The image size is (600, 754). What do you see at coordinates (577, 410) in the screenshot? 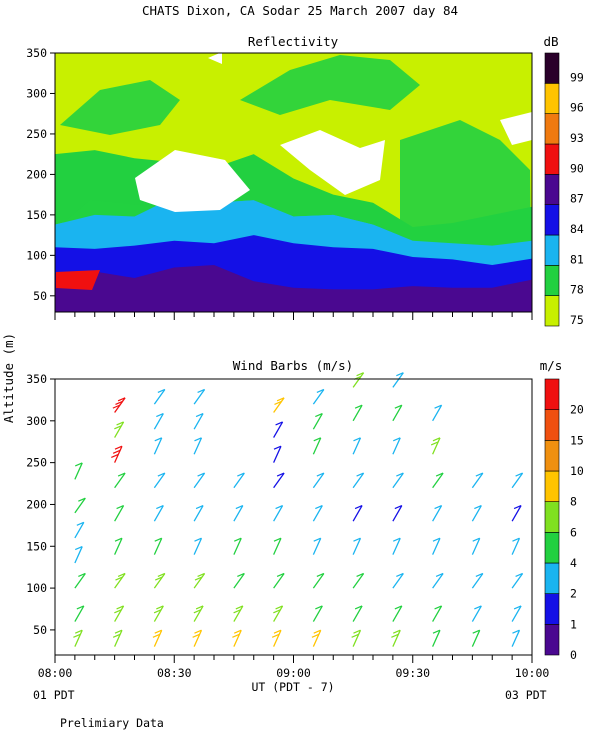
I see `colorbar-label: 20` at bounding box center [577, 410].